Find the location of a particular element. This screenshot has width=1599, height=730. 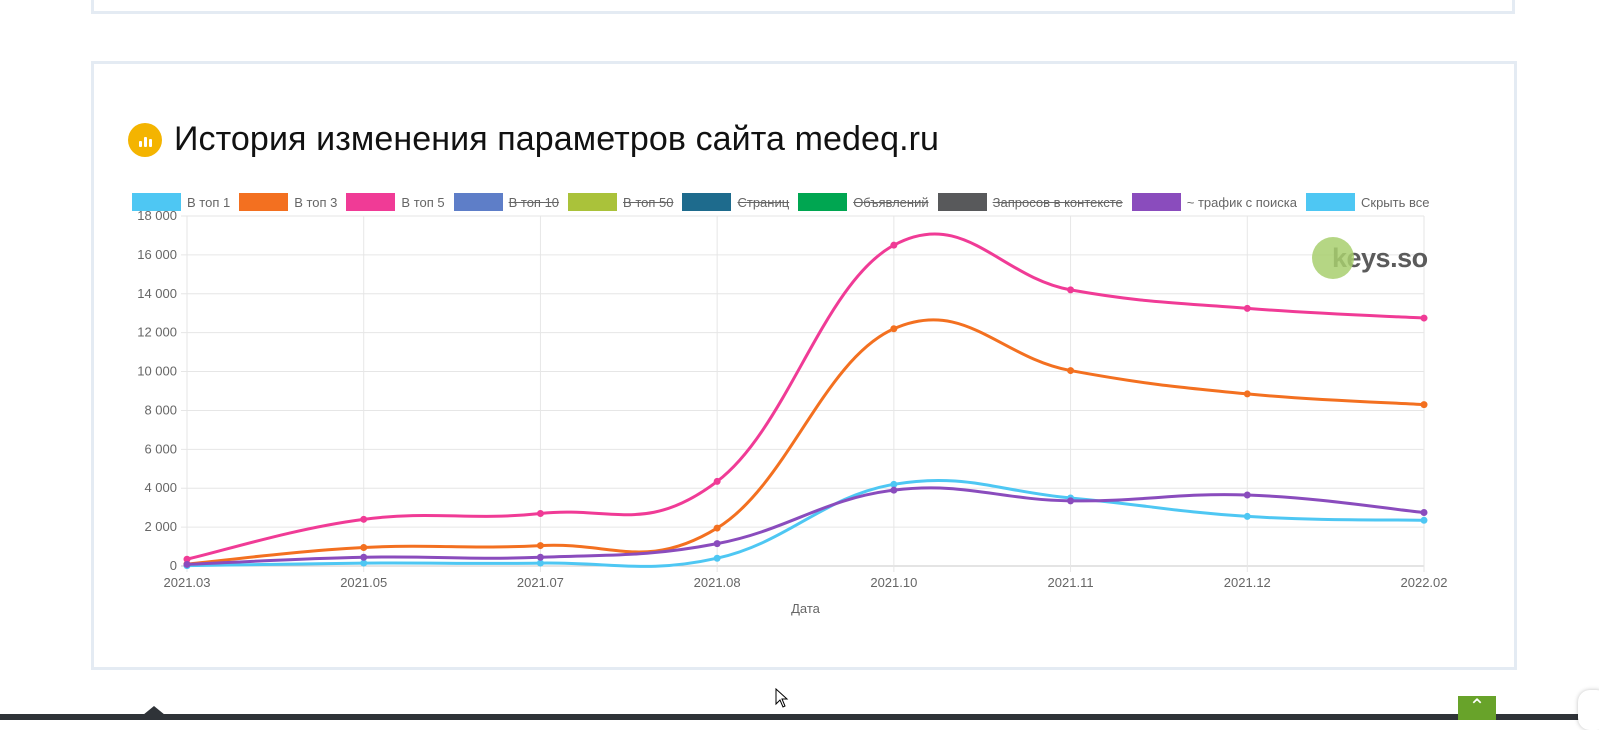

legend-label: В топ 5 is located at coordinates (423, 202).